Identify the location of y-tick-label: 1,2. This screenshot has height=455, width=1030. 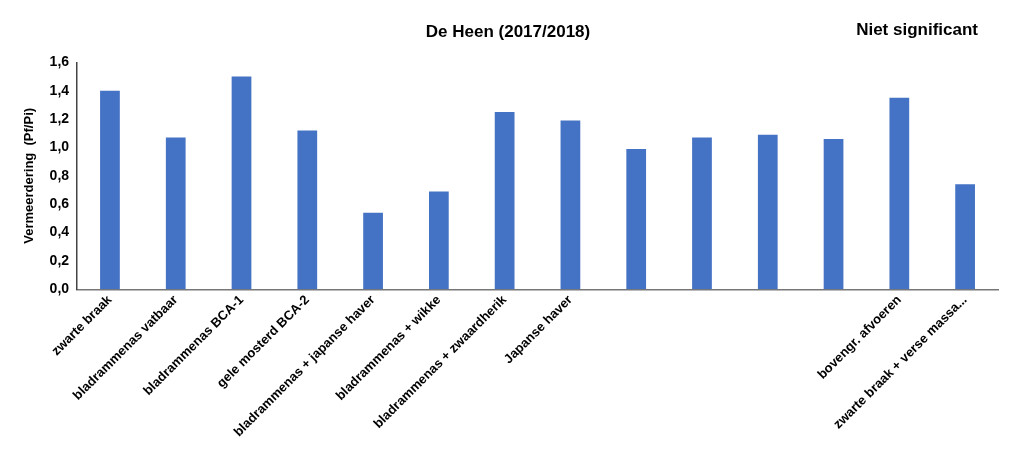
(59, 117).